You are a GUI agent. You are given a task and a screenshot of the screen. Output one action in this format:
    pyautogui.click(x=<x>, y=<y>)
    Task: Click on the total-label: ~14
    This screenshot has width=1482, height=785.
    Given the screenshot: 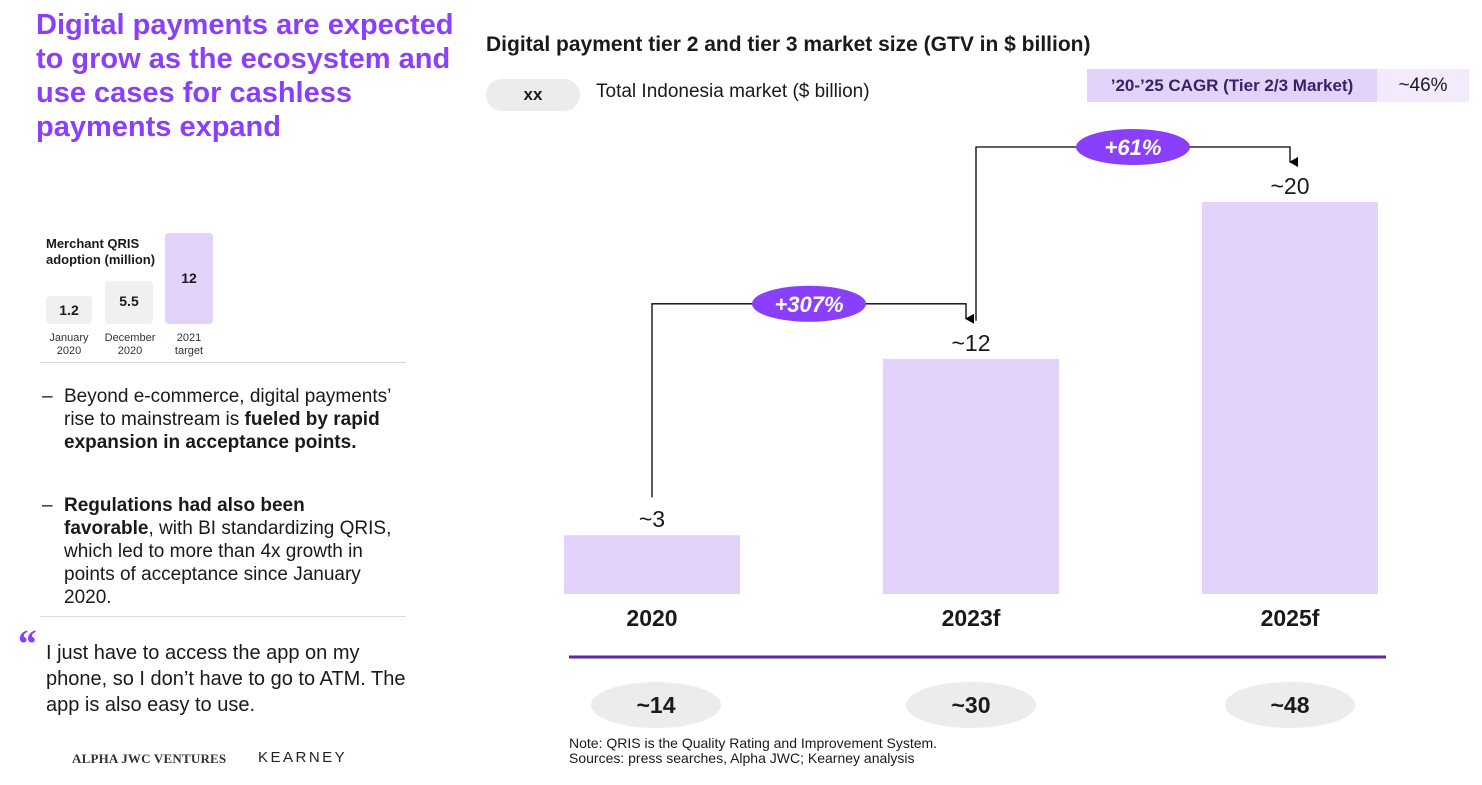 What is the action you would take?
    pyautogui.click(x=655, y=705)
    